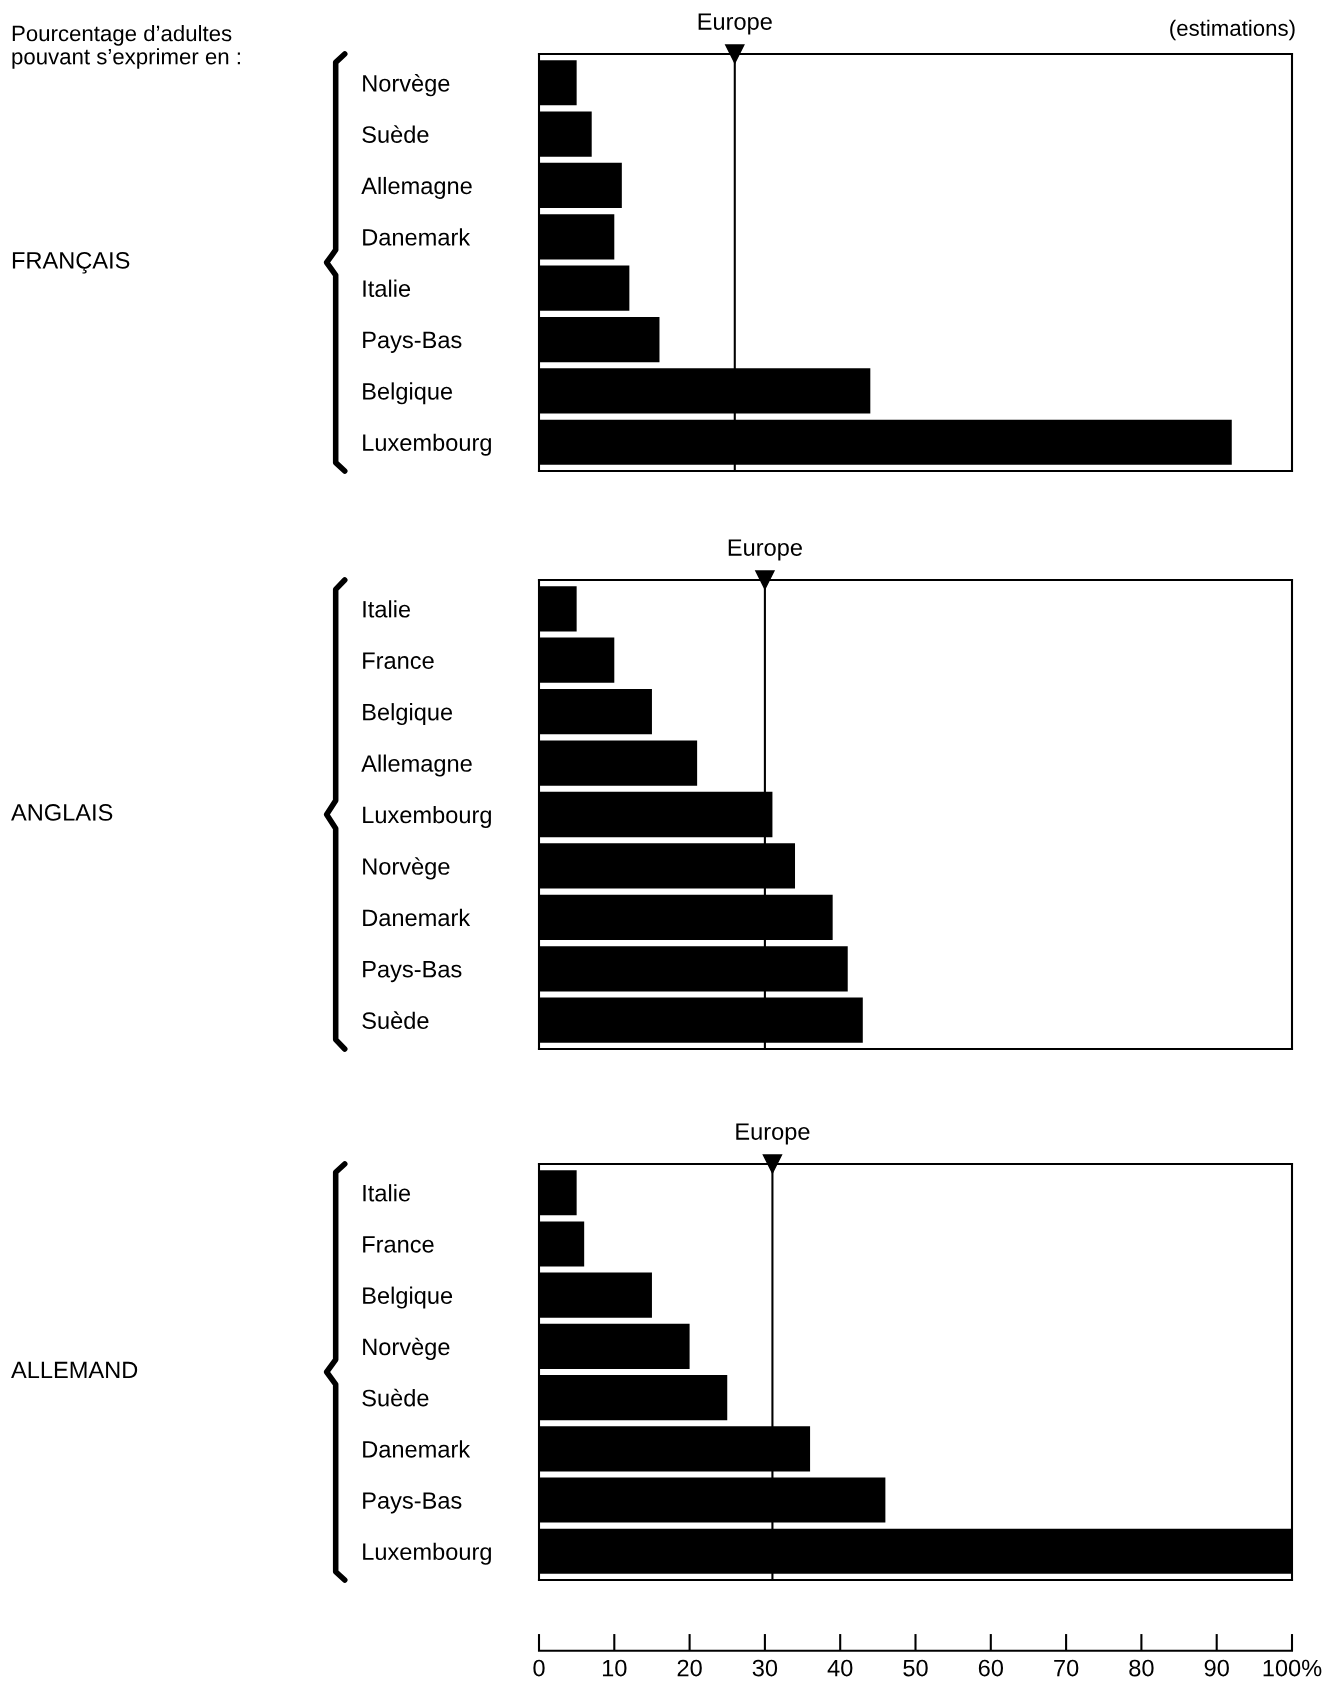 The image size is (1333, 1691). Describe the element at coordinates (539, 1668) in the screenshot. I see `x-tick-label: 0` at that location.